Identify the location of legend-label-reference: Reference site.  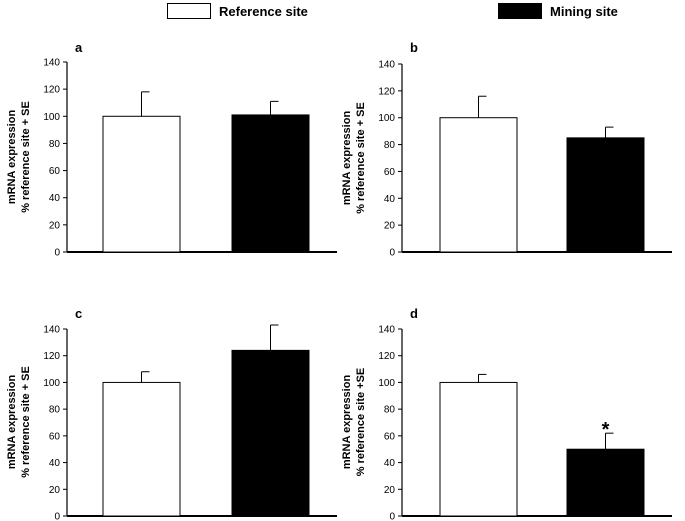
(263, 11).